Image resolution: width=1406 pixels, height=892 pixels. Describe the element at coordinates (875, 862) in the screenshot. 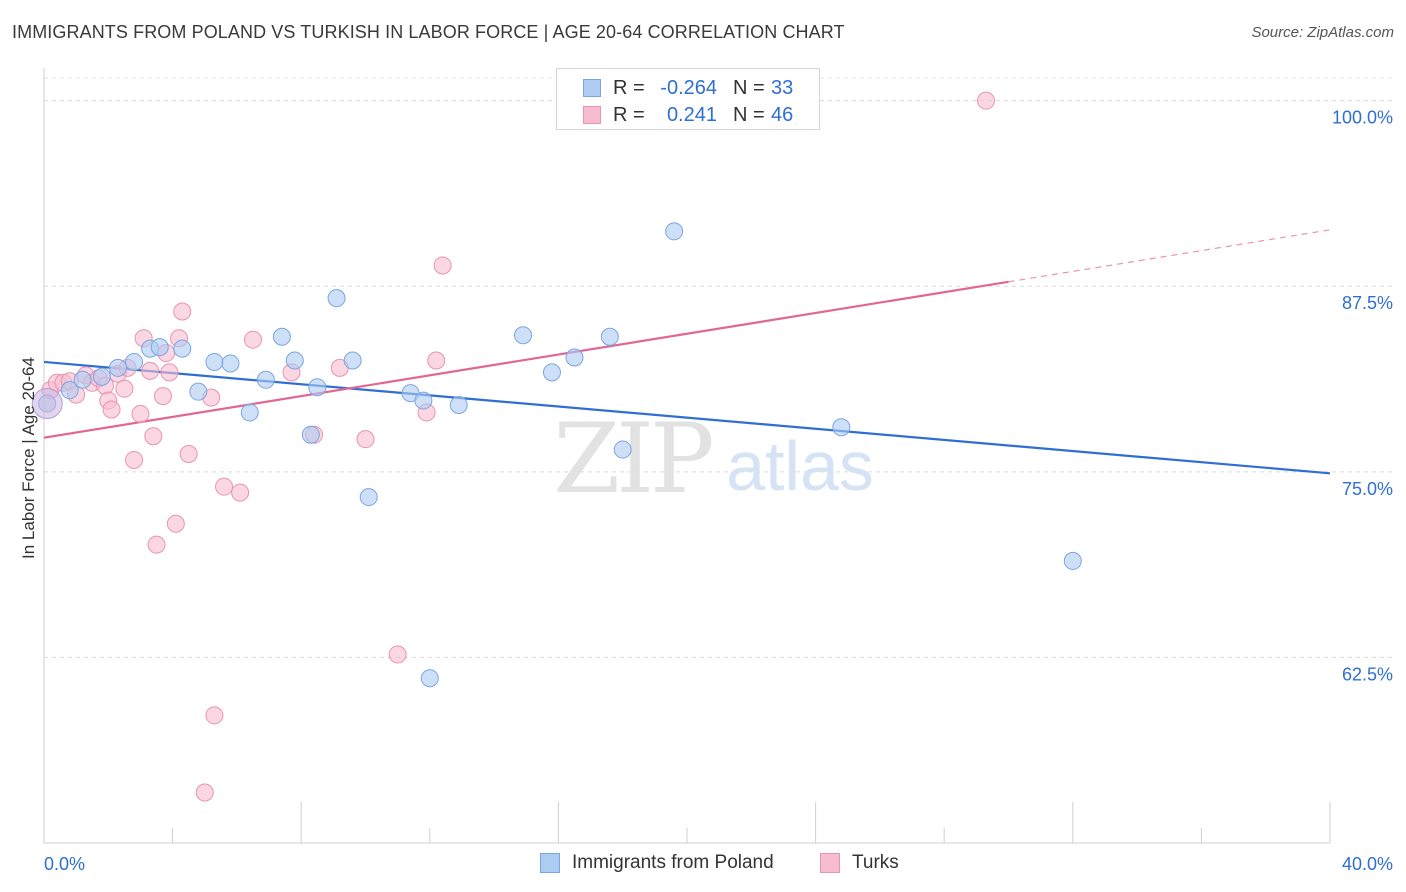

I see `legend-label: Turks` at that location.